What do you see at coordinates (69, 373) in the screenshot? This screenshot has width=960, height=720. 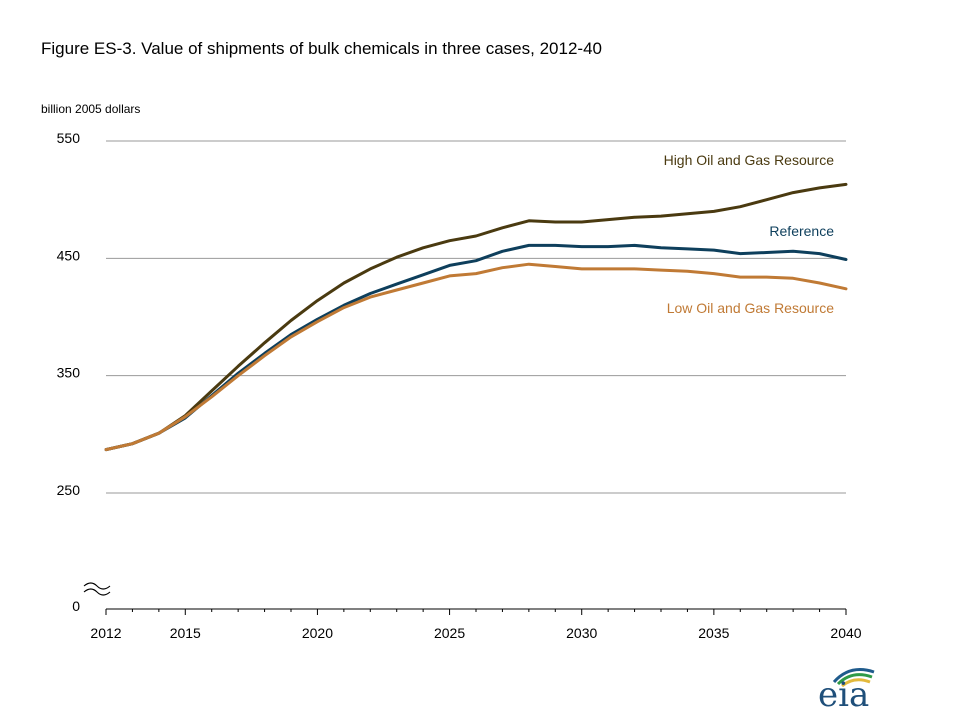 I see `y-tick-label-350: 350` at bounding box center [69, 373].